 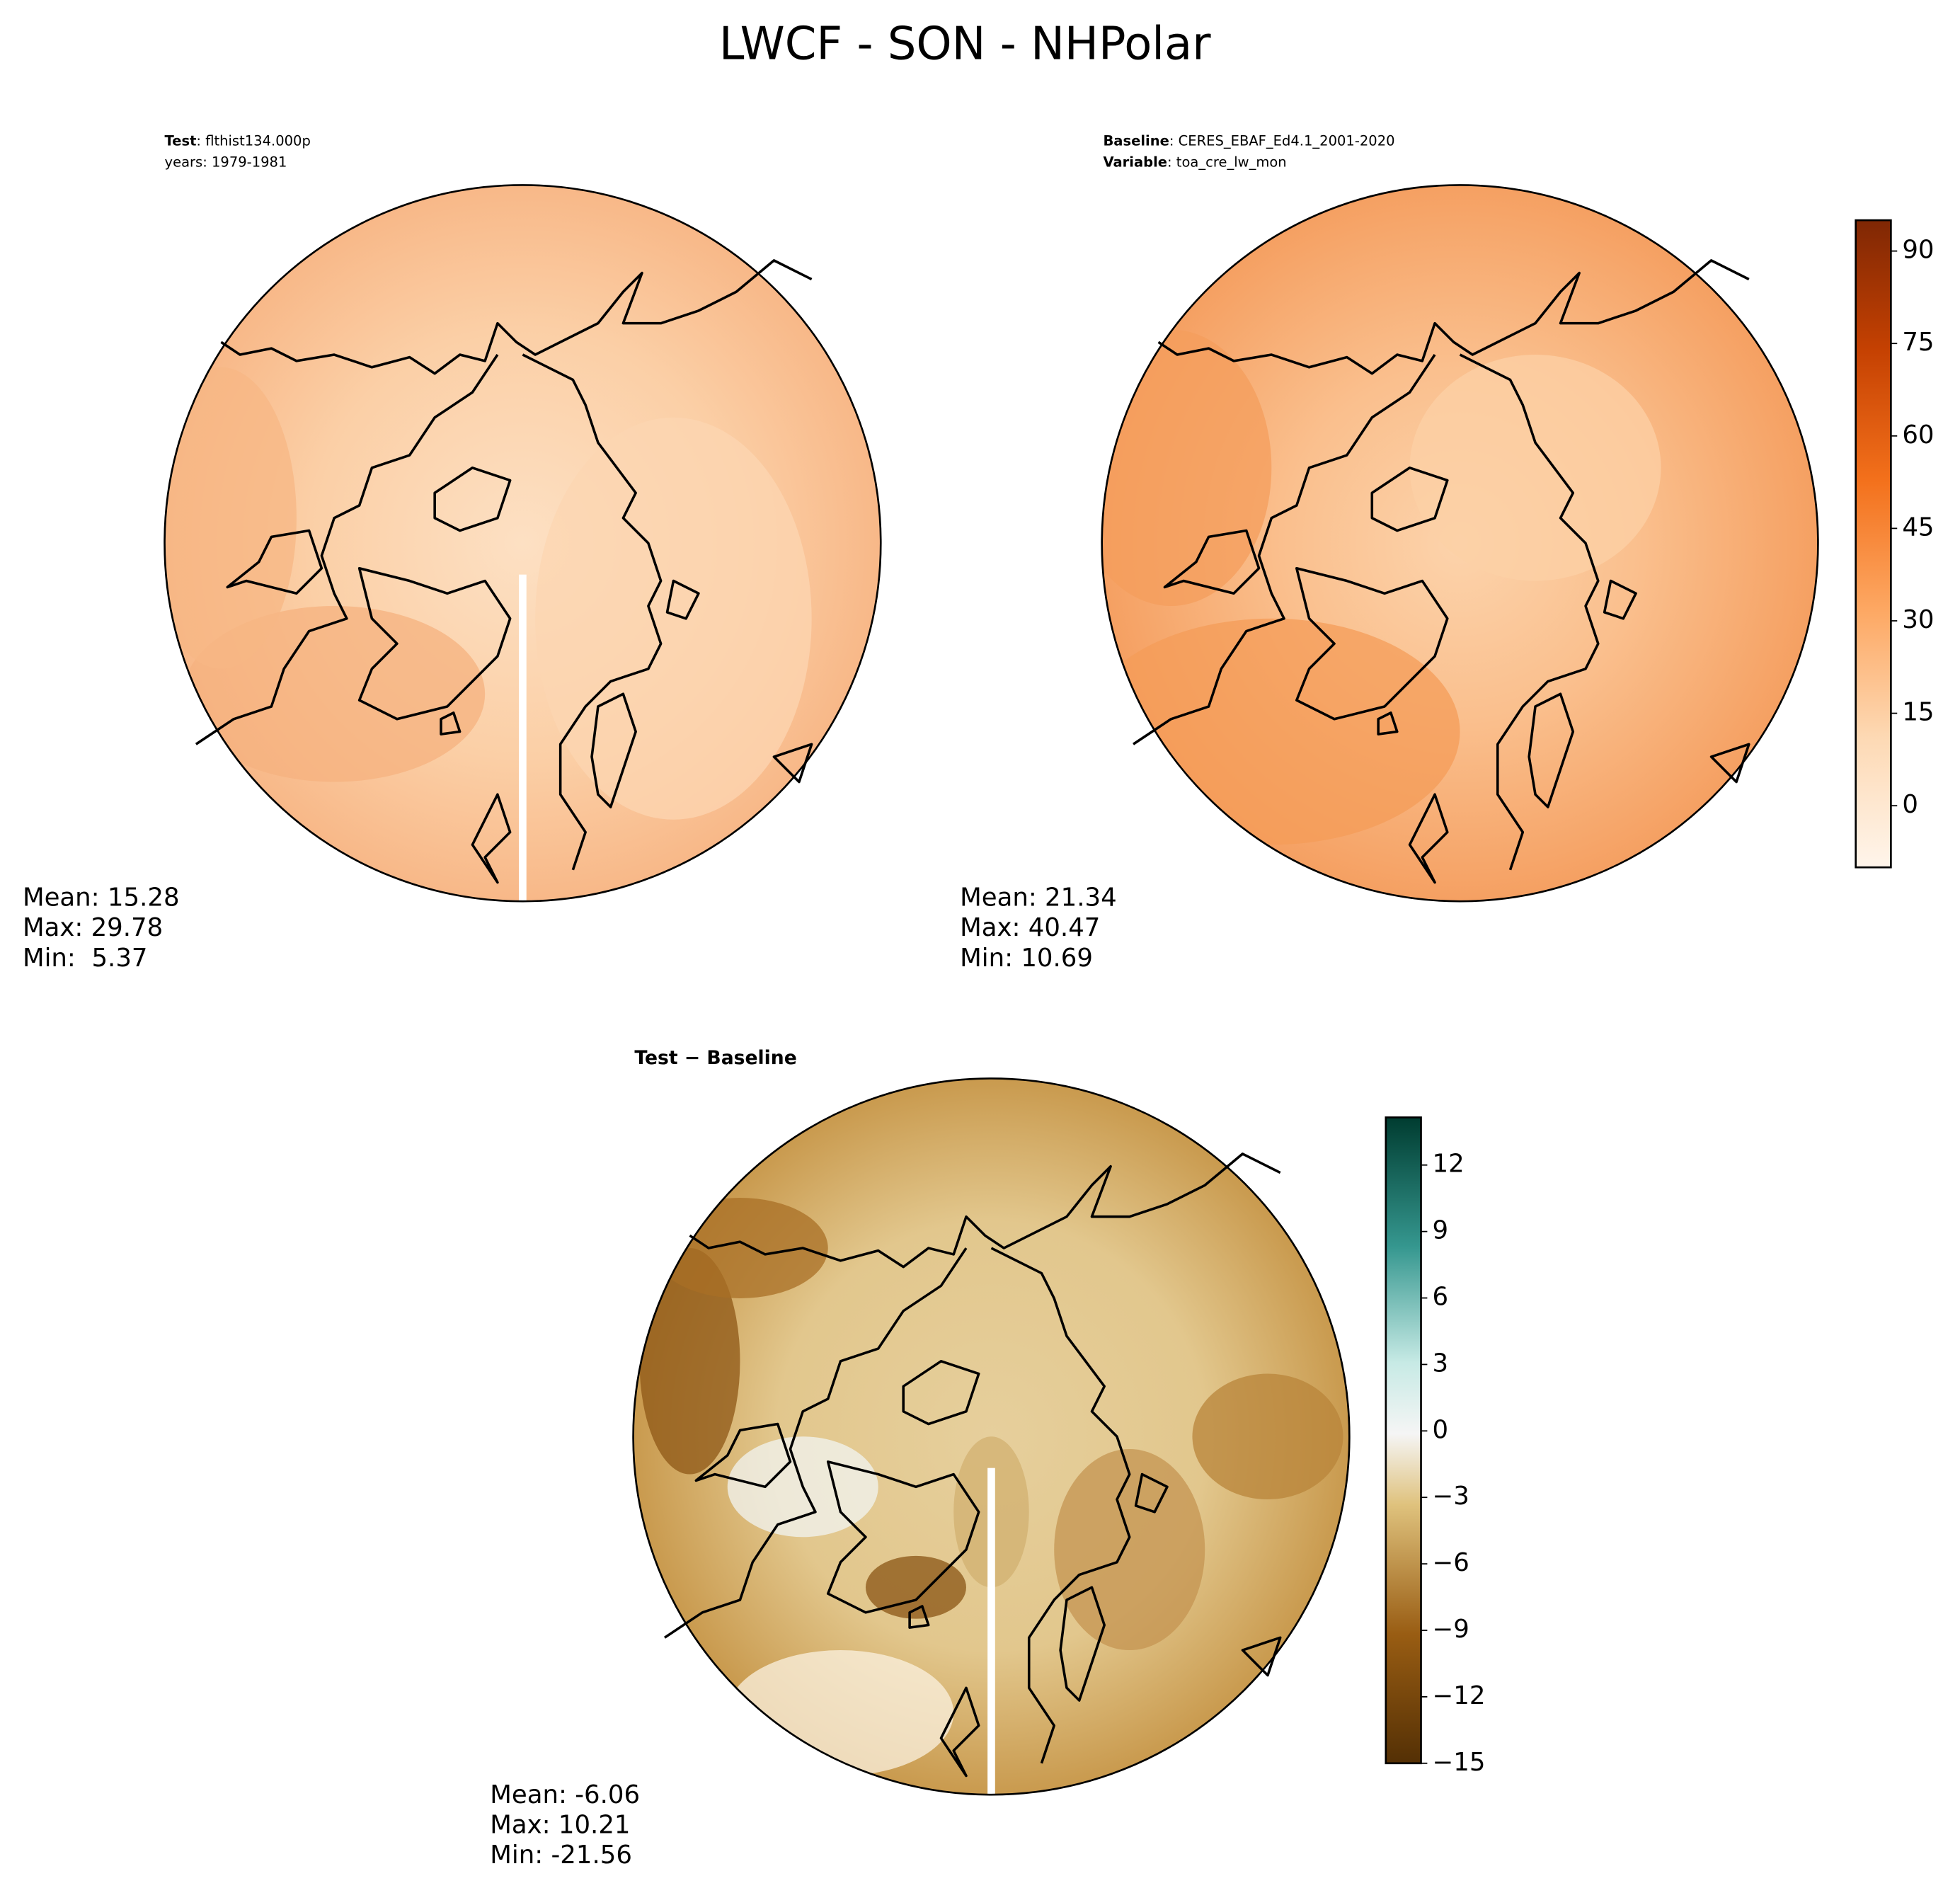 What do you see at coordinates (1451, 1562) in the screenshot?
I see `colorbar-tick-label: −6` at bounding box center [1451, 1562].